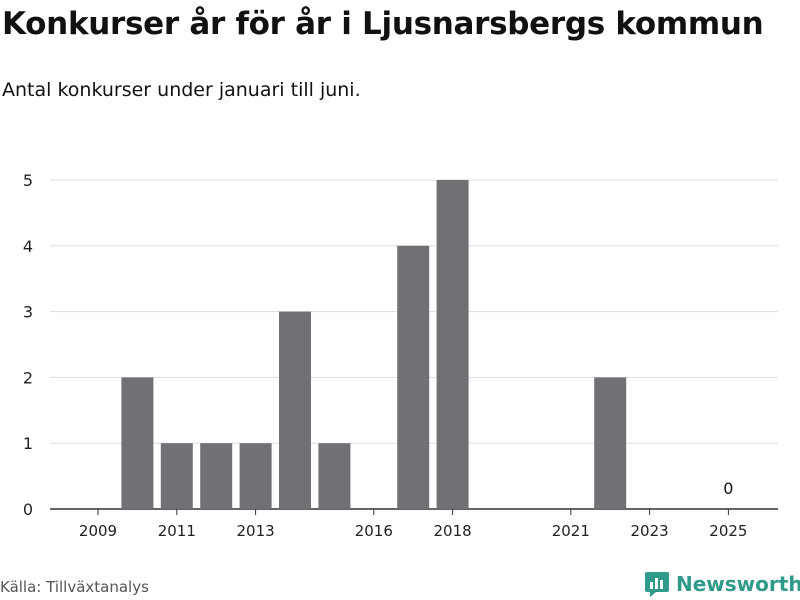  Describe the element at coordinates (256, 531) in the screenshot. I see `x-tick-label: 2013` at that location.